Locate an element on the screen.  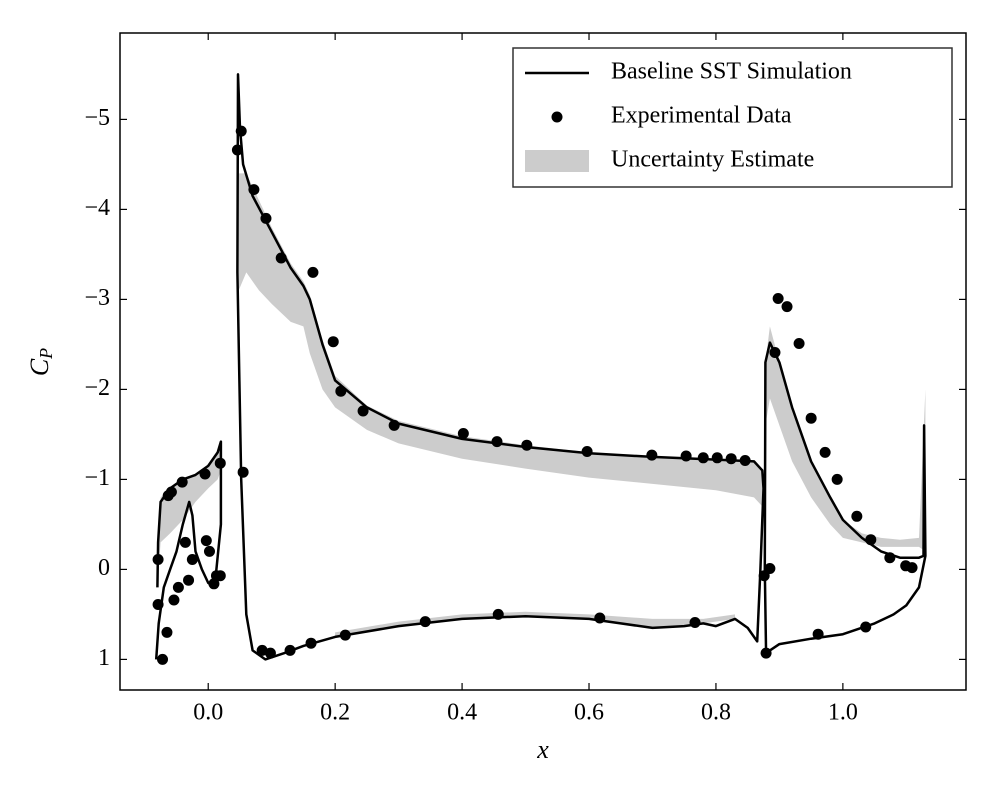
y-tick-label: −3 is located at coordinates (97, 298).